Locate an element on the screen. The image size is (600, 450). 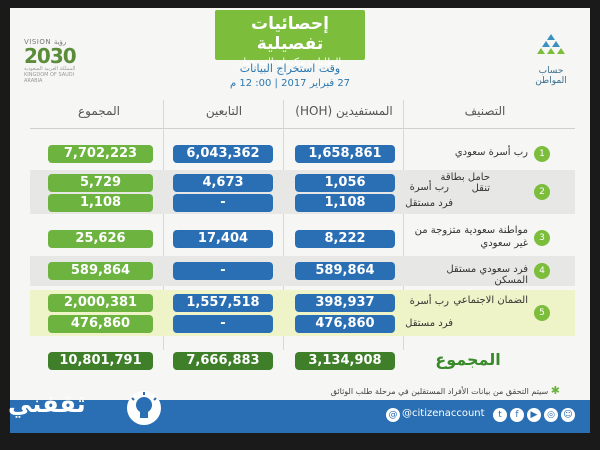
beneficiaries-value: 398,937 is located at coordinates (345, 303).